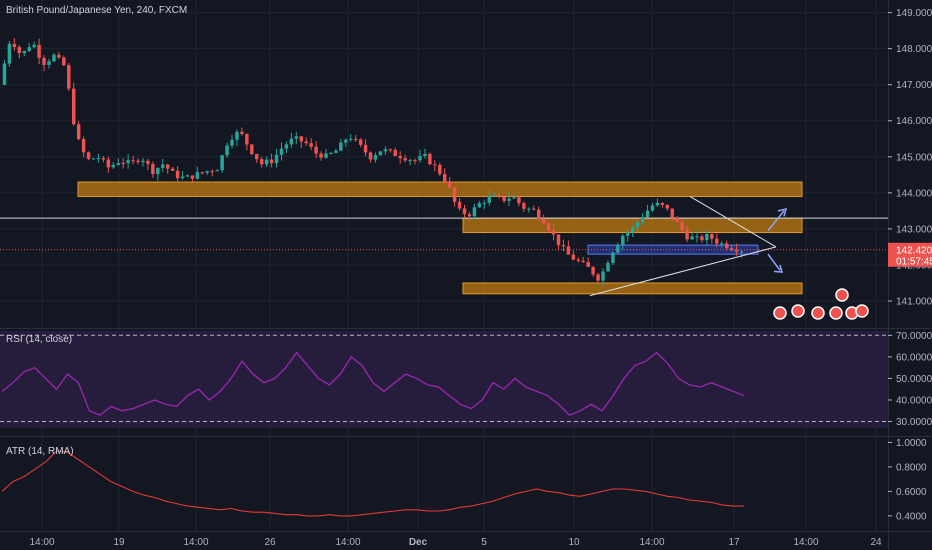  Describe the element at coordinates (914, 157) in the screenshot. I see `price-tick-label: 145.000` at that location.